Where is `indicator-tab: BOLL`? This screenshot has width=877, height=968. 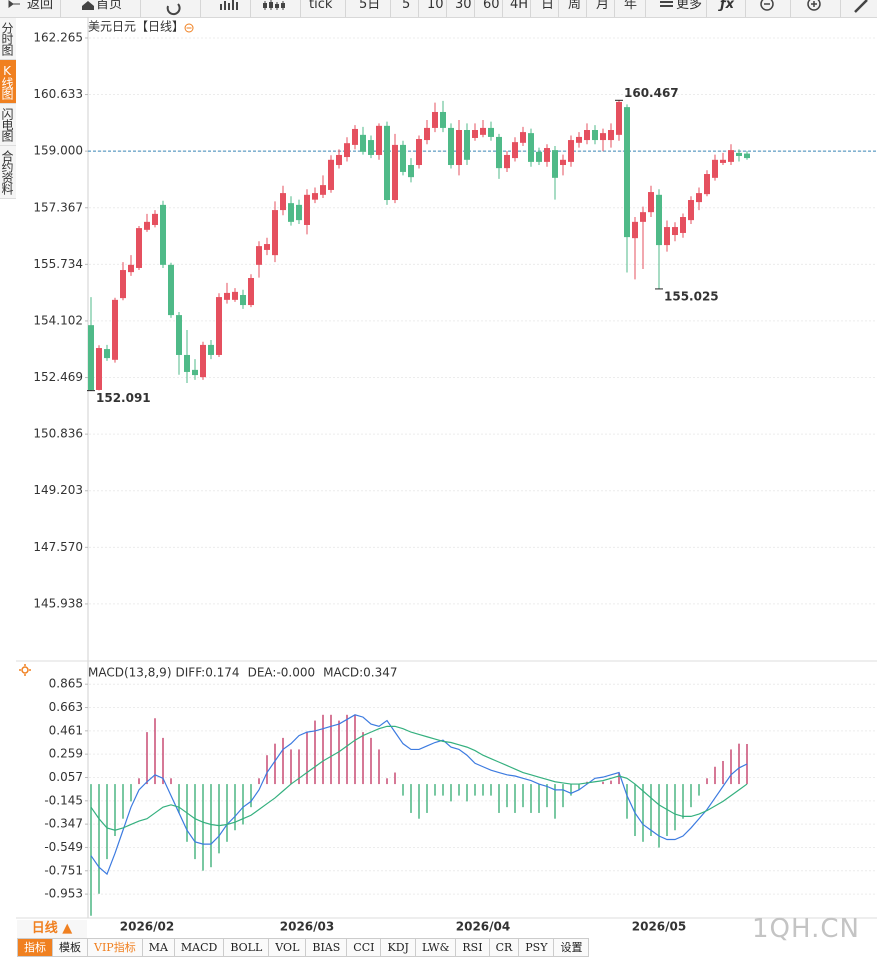
indicator-tab: BOLL is located at coordinates (247, 947).